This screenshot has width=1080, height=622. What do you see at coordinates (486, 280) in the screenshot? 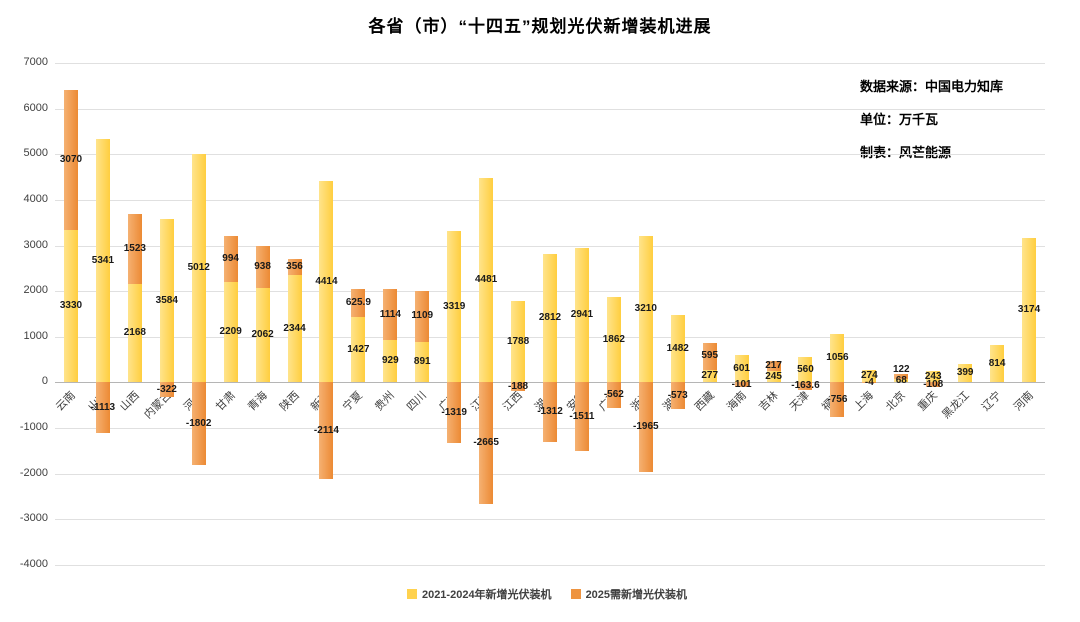
I see `bar-label-installed: 4481` at bounding box center [486, 280].